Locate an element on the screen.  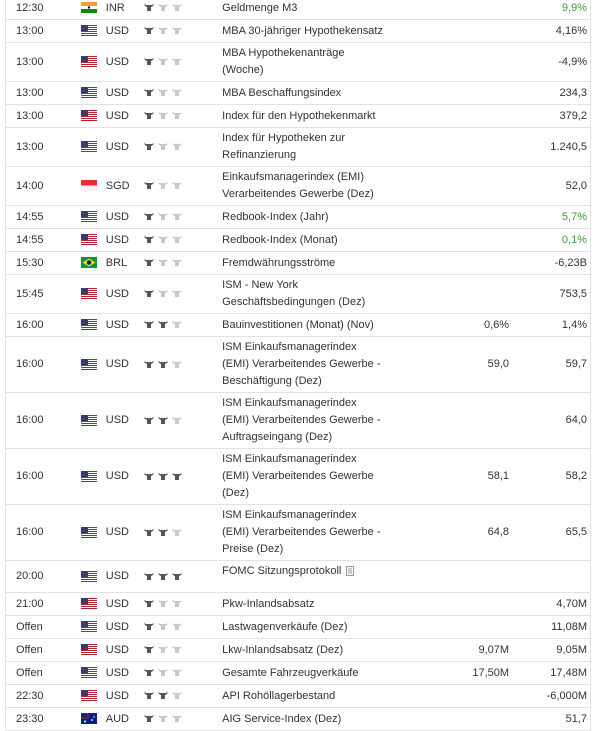
time: 12:30 is located at coordinates (43, 10).